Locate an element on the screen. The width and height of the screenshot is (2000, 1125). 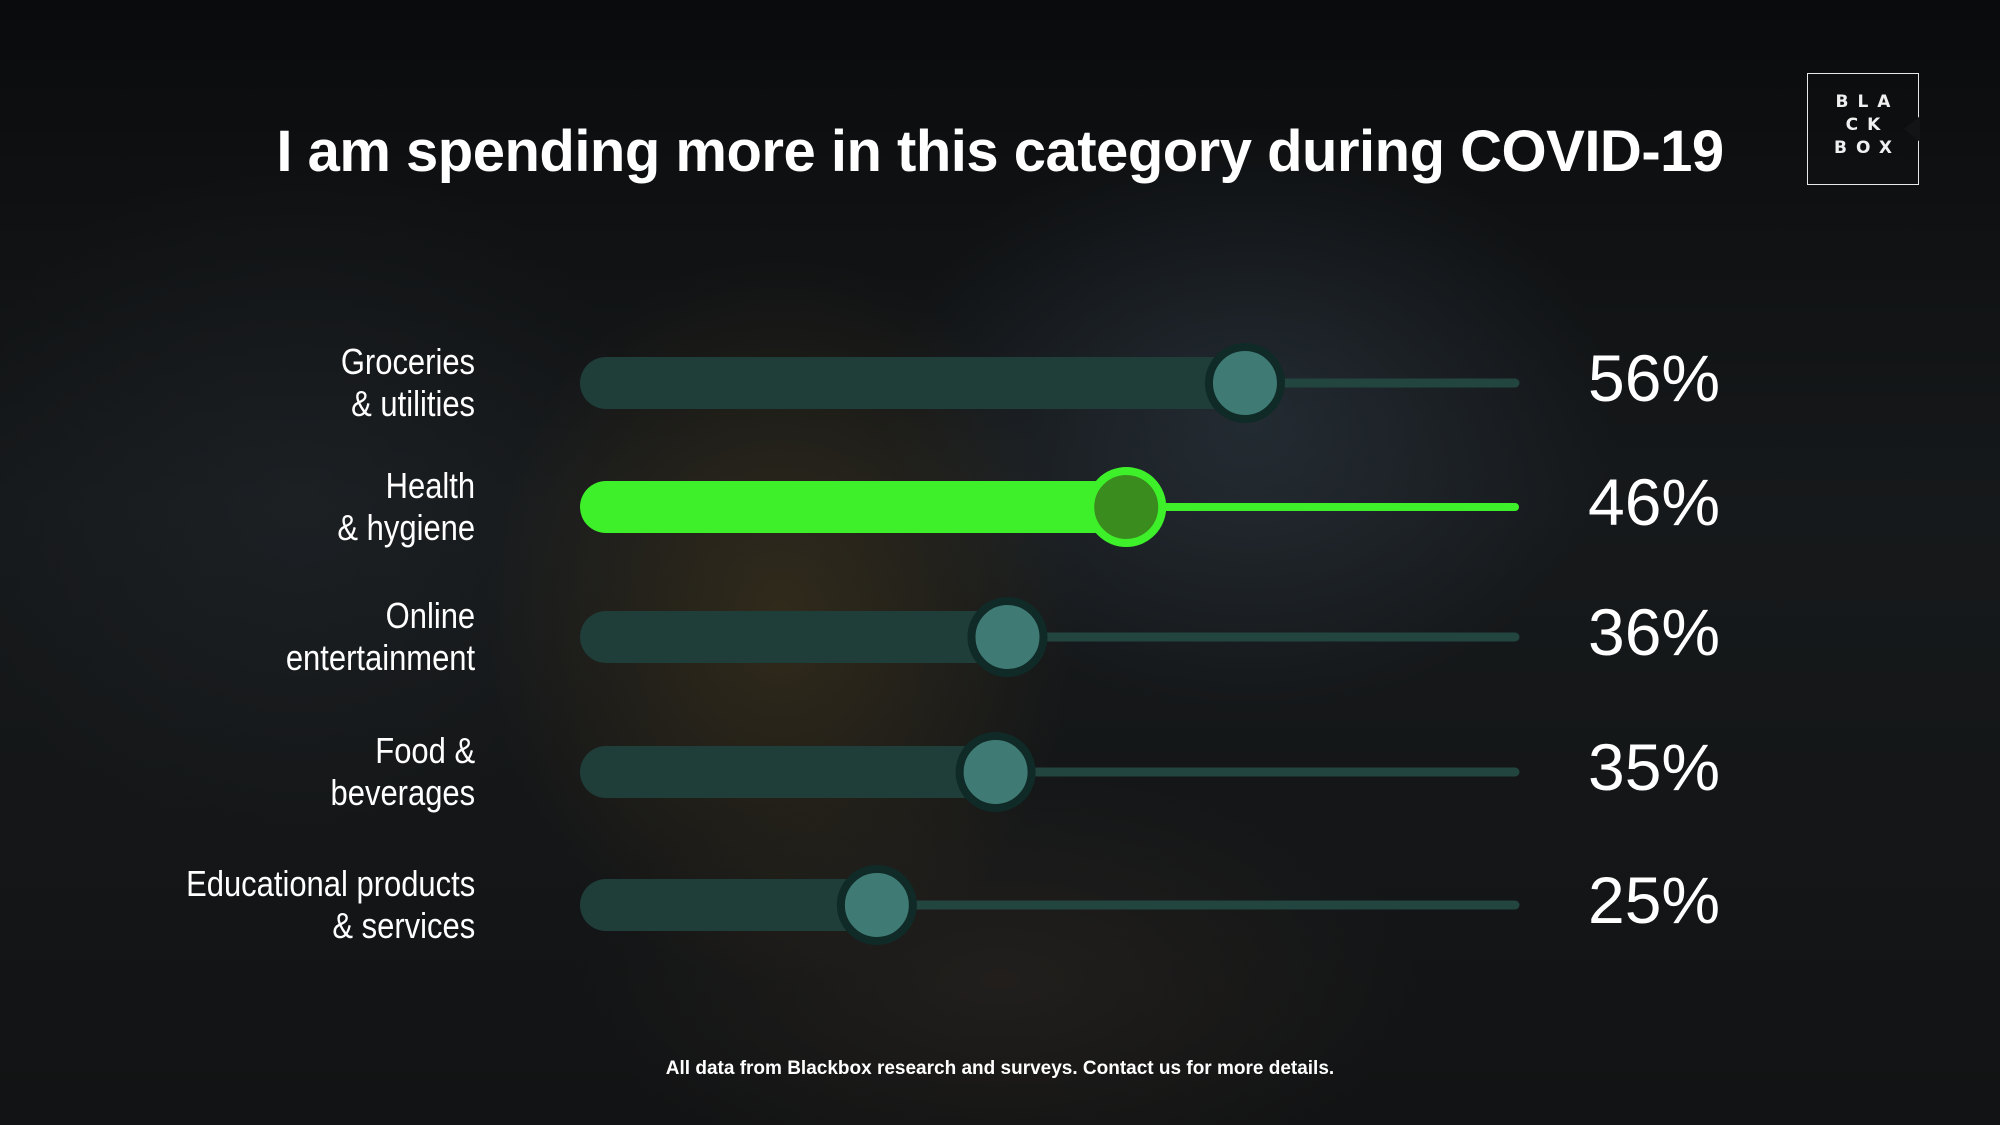
value-label-4: 25% is located at coordinates (1654, 900).